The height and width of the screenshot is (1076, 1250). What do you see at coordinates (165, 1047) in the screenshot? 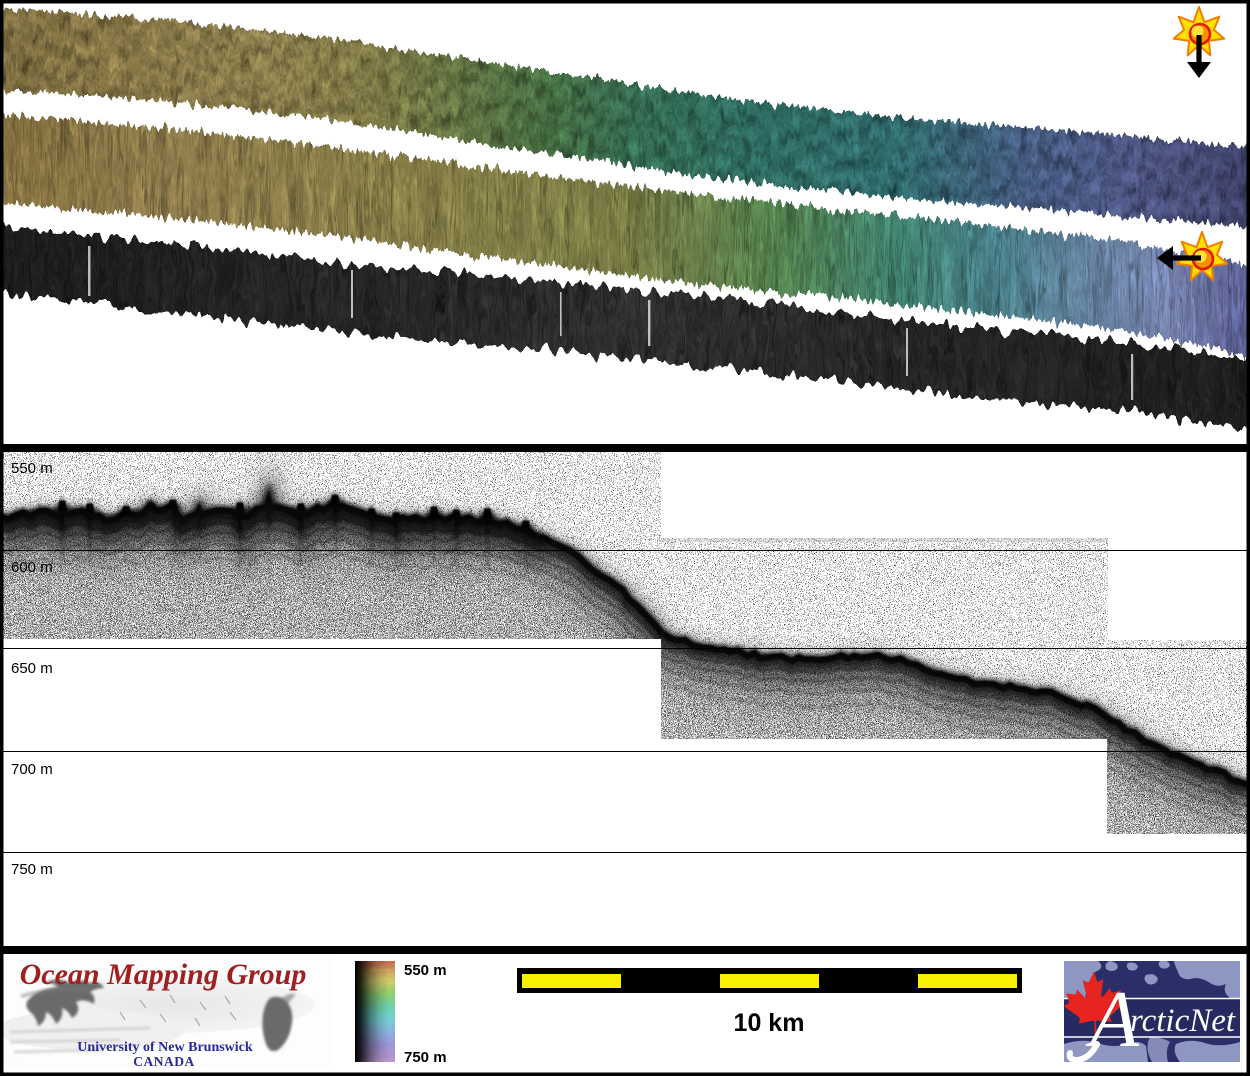
I see `svg-text: University of New Brunswick` at bounding box center [165, 1047].